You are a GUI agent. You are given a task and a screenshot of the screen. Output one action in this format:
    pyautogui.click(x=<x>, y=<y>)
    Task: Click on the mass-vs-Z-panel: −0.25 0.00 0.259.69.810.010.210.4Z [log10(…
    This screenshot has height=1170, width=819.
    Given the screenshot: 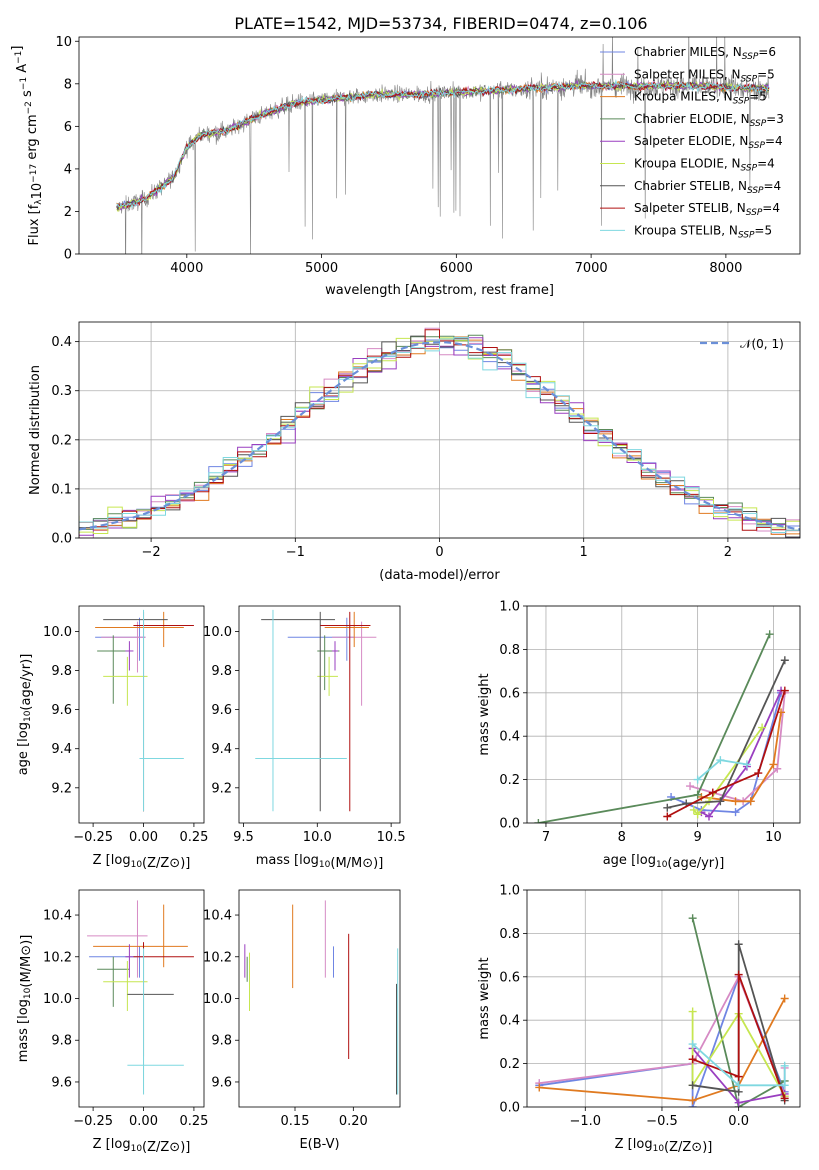 What is the action you would take?
    pyautogui.click(x=112, y=1022)
    